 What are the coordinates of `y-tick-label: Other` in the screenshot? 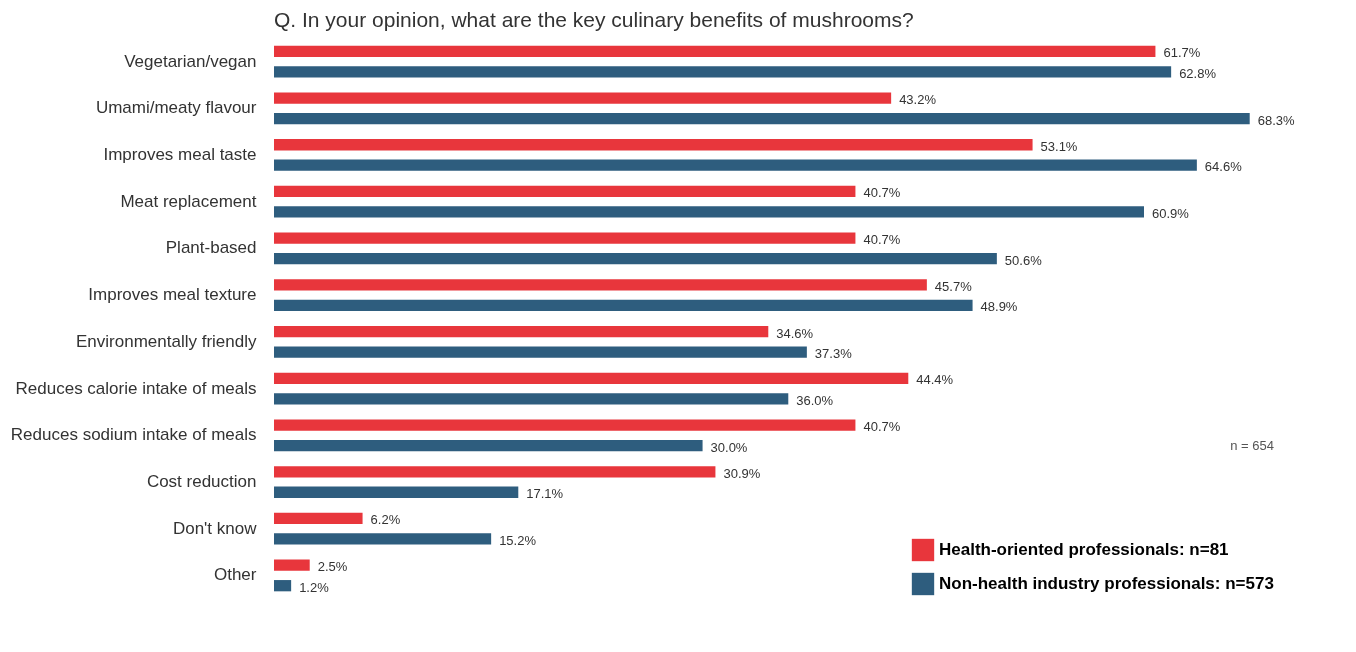 It's located at (235, 575).